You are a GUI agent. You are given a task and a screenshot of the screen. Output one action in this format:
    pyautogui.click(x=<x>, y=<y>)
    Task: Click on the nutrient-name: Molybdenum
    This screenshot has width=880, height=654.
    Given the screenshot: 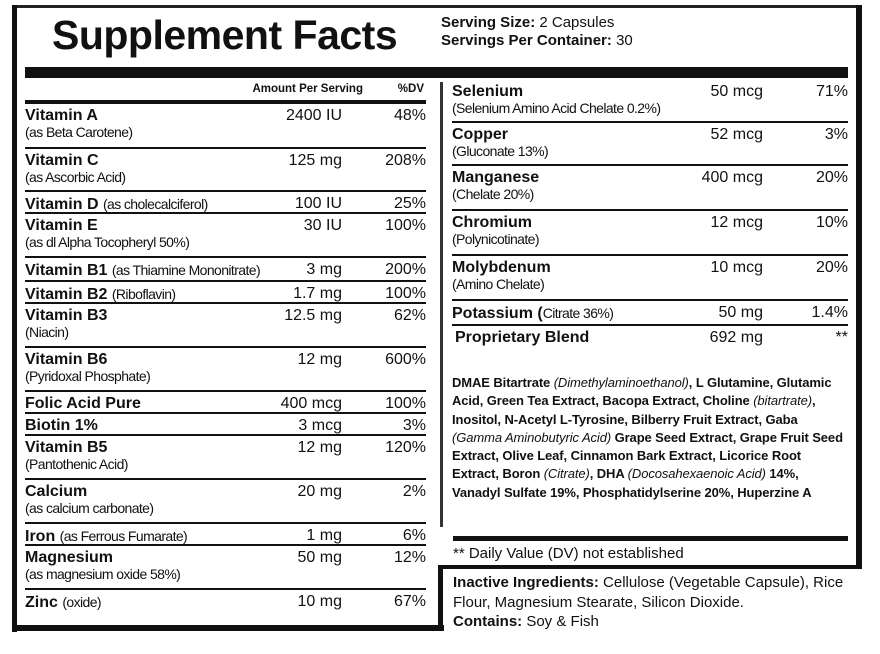 What is the action you would take?
    pyautogui.click(x=501, y=267)
    